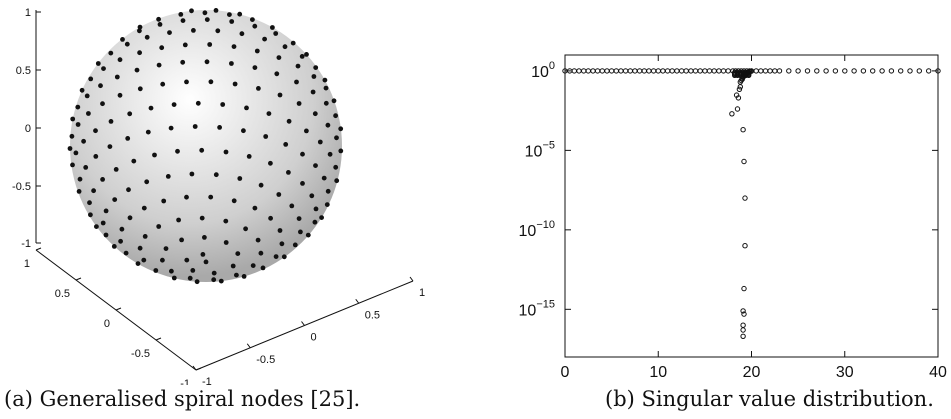 The image size is (951, 419). Describe the element at coordinates (658, 372) in the screenshot. I see `x-tick-label: 10` at that location.